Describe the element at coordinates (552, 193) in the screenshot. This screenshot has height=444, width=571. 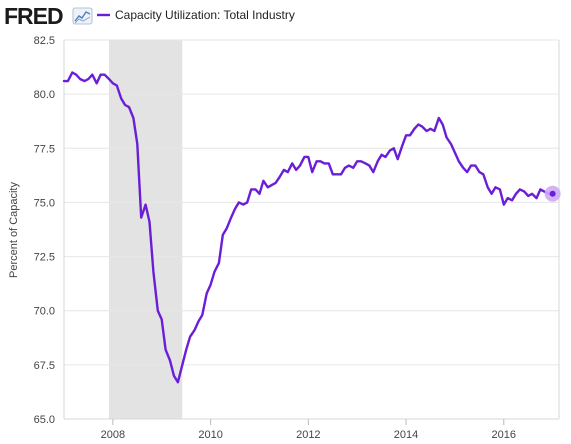
I see `last-point-marker` at that location.